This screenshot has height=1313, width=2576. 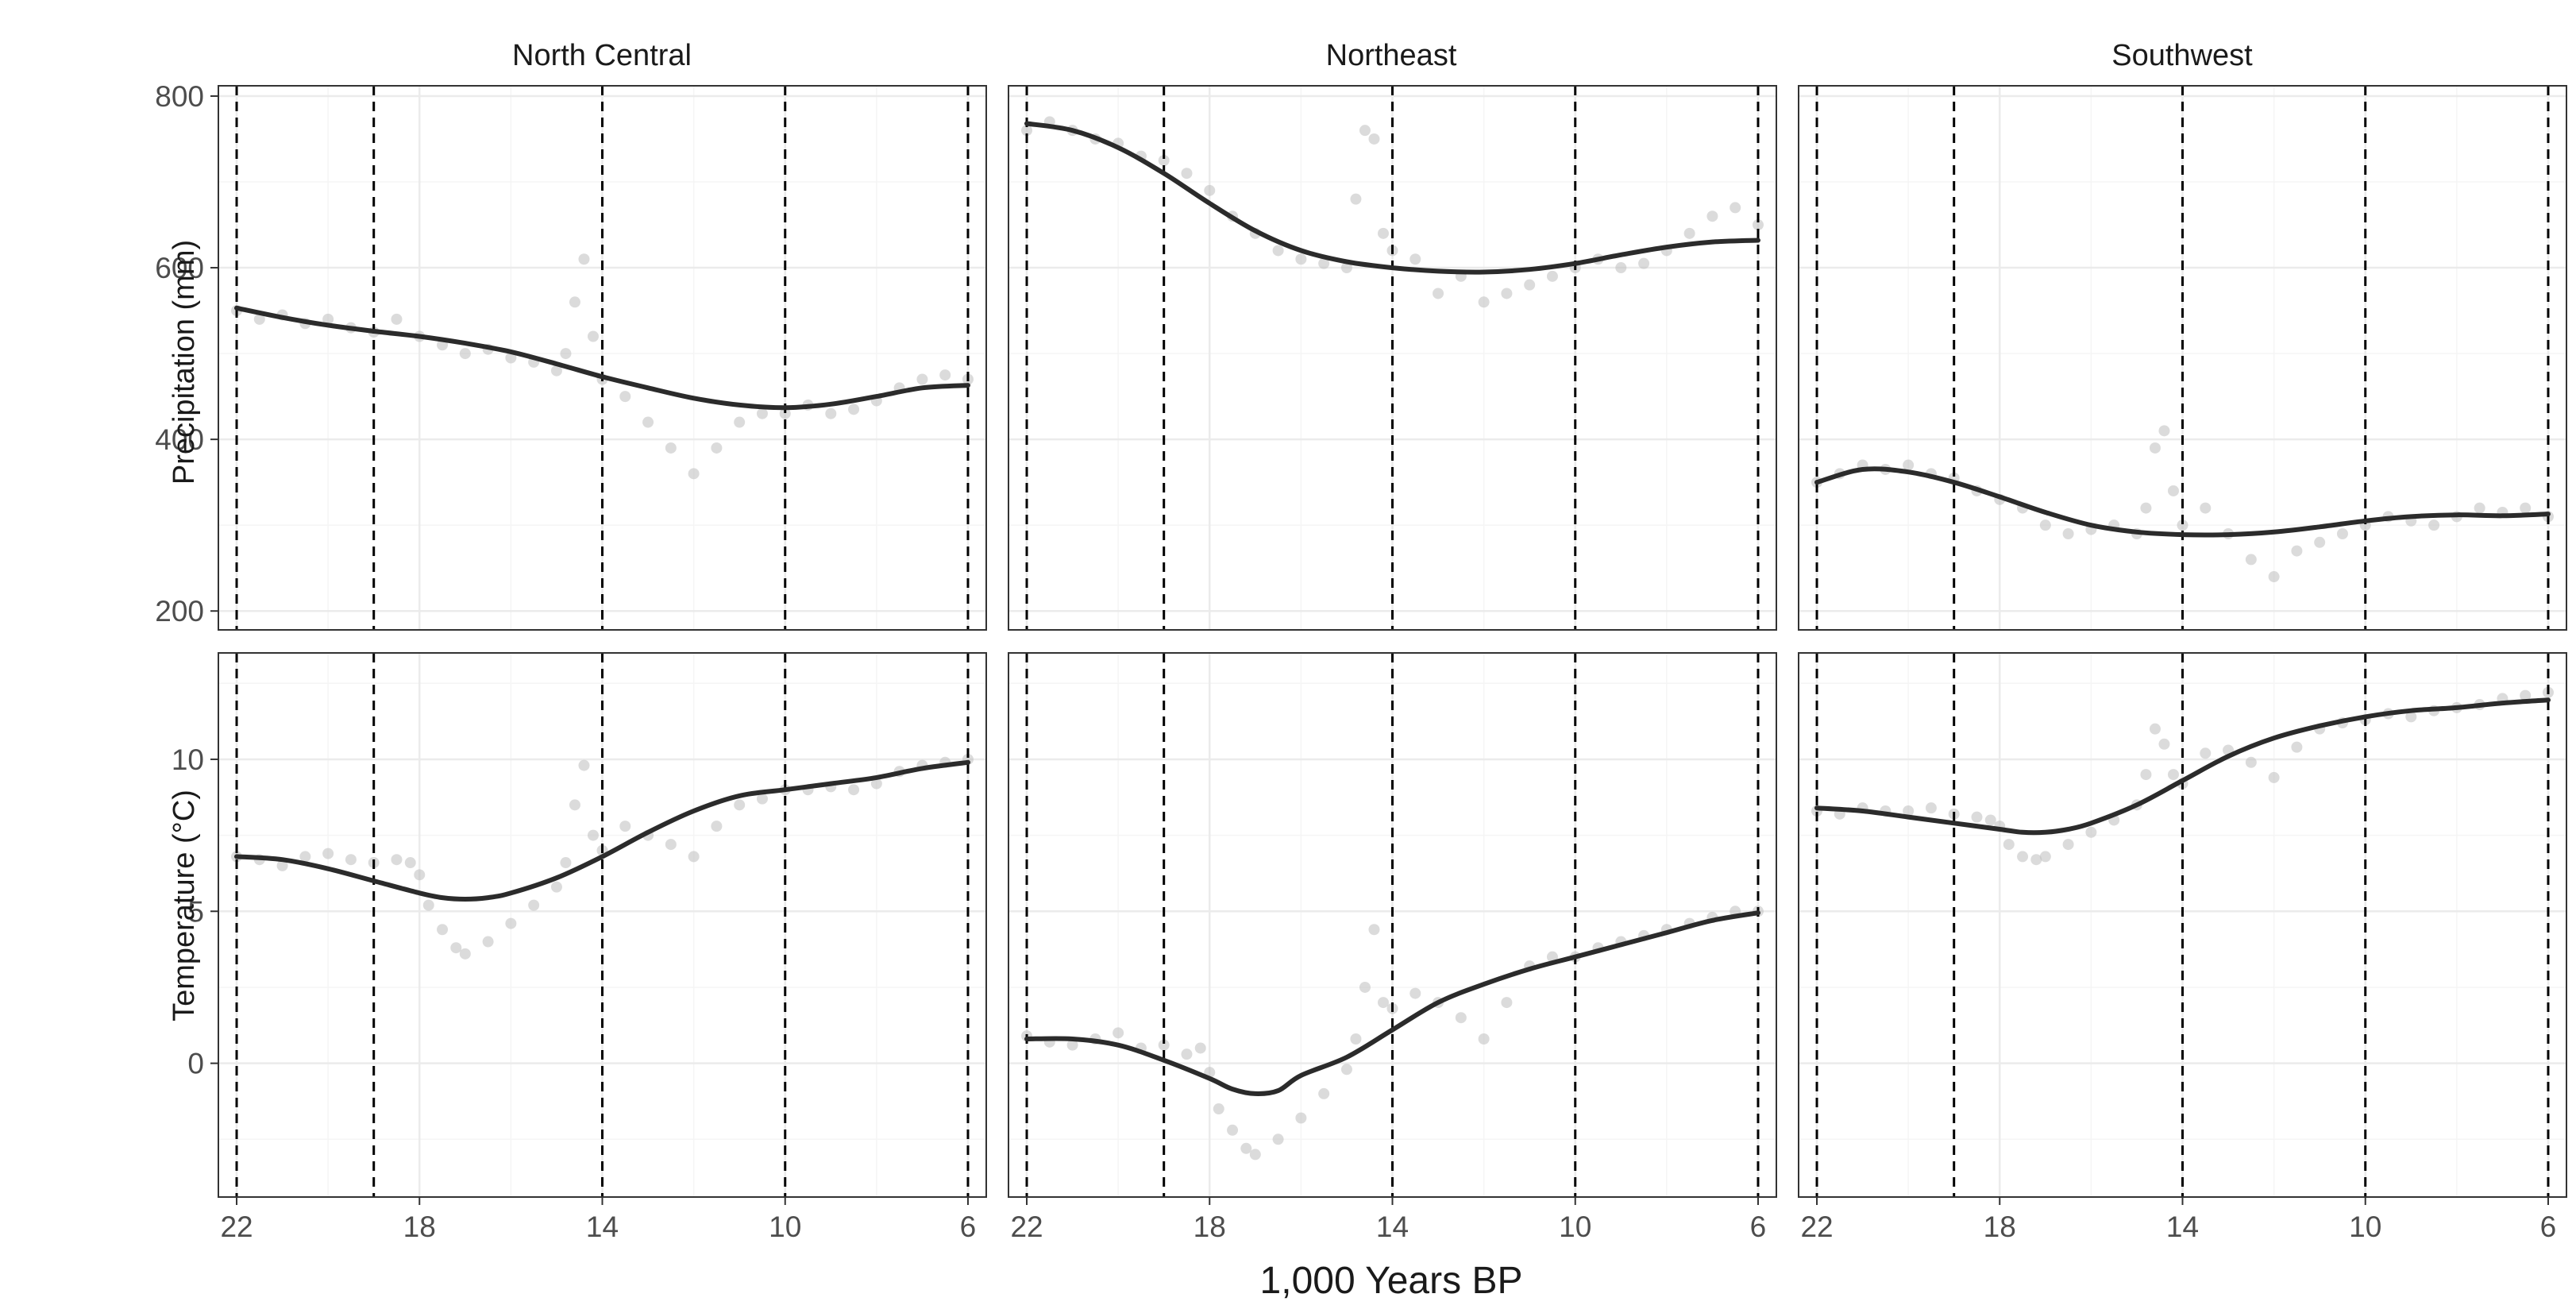 I want to click on y-tick-label: 200, so click(x=179, y=611).